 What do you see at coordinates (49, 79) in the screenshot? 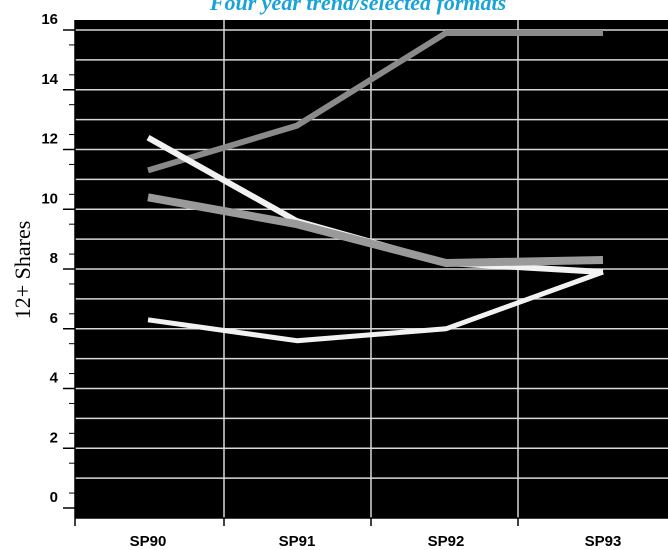
I see `y-tick-label: 14` at bounding box center [49, 79].